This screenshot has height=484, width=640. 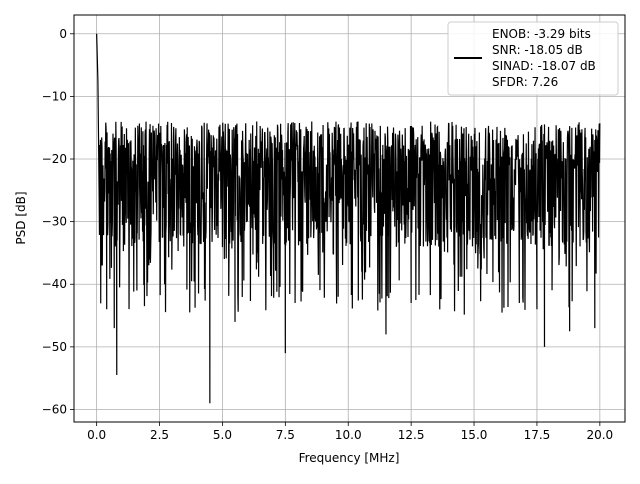 I want to click on x-tick-label: 7.5, so click(x=285, y=435).